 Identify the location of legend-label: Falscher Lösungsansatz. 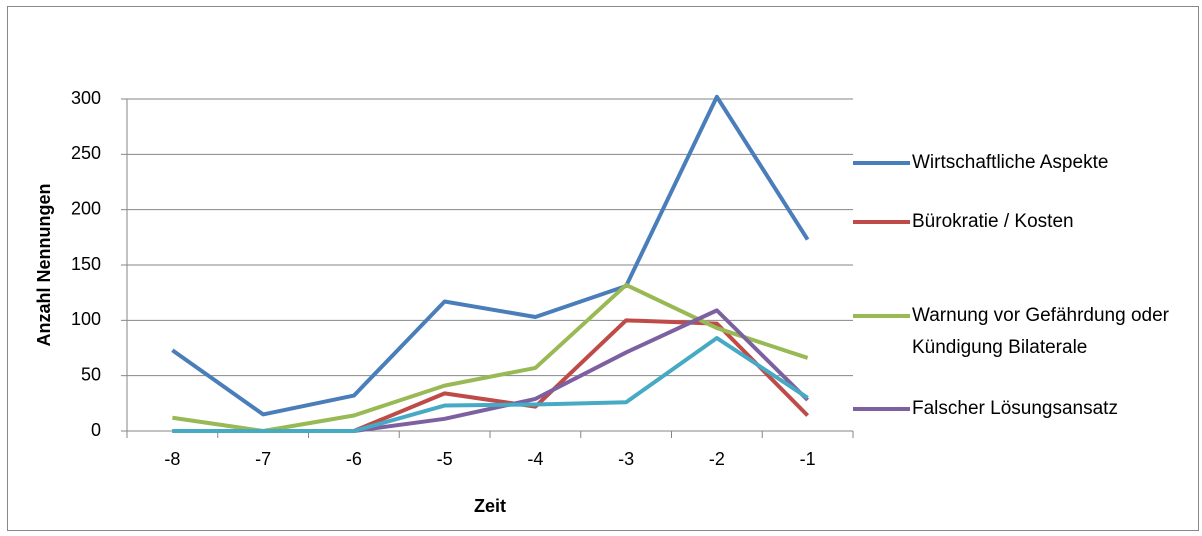
(1015, 408).